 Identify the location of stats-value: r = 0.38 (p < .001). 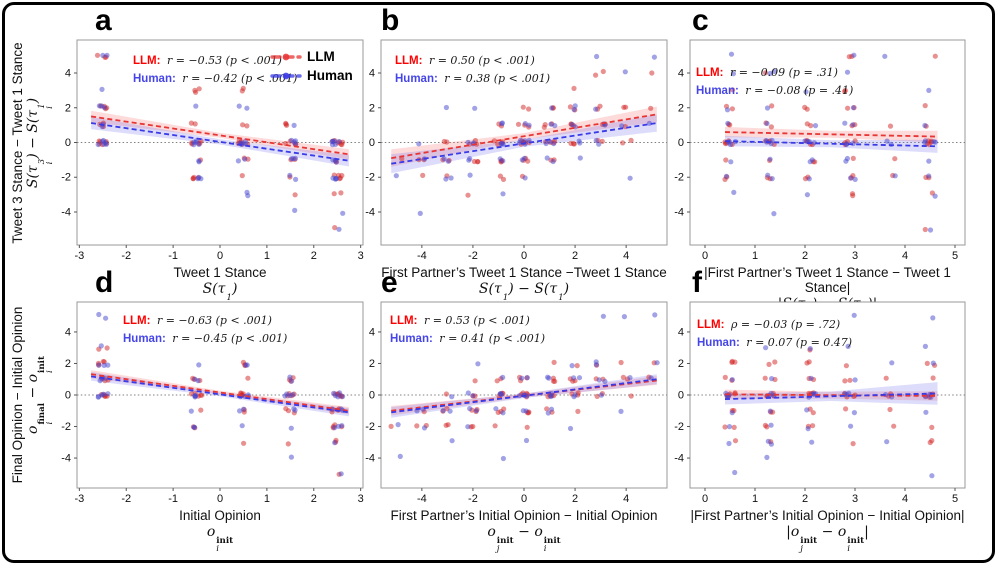
(495, 78).